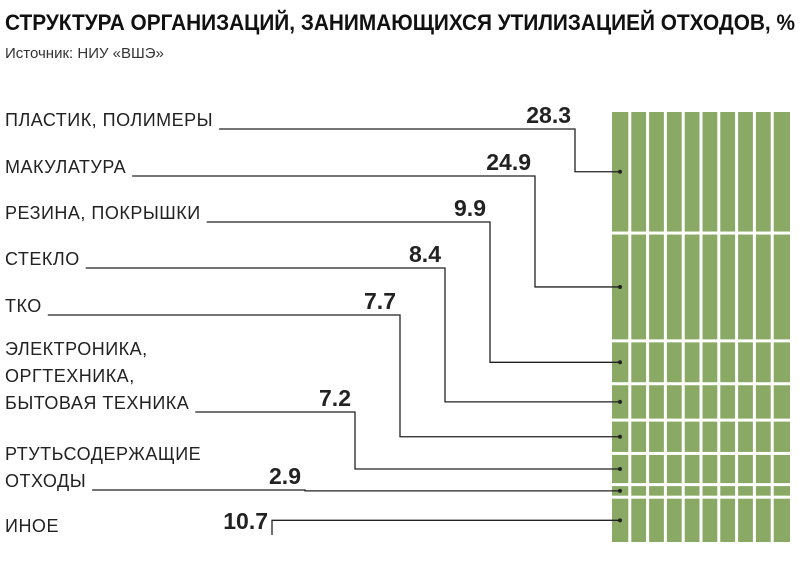 This screenshot has height=566, width=800. I want to click on value-label: 8.4, so click(425, 254).